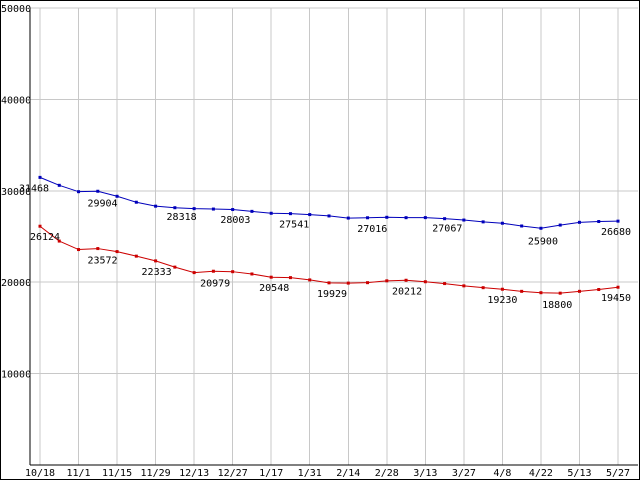 The height and width of the screenshot is (480, 640). I want to click on y-tick-label: 40000, so click(16, 100).